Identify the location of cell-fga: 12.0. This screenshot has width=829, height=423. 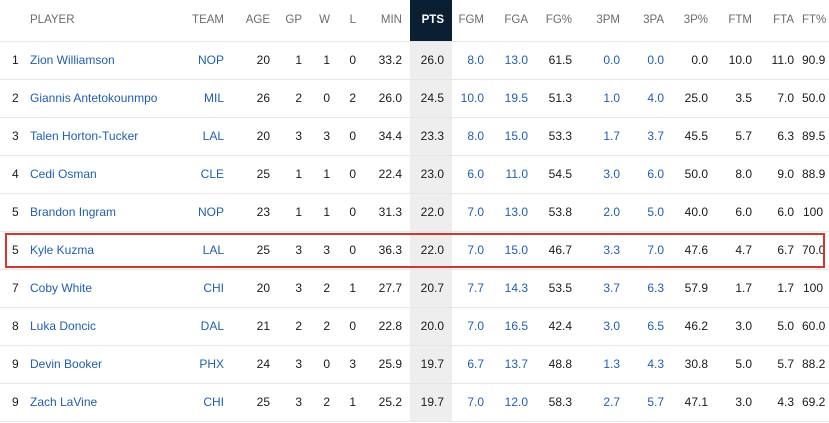
(516, 402).